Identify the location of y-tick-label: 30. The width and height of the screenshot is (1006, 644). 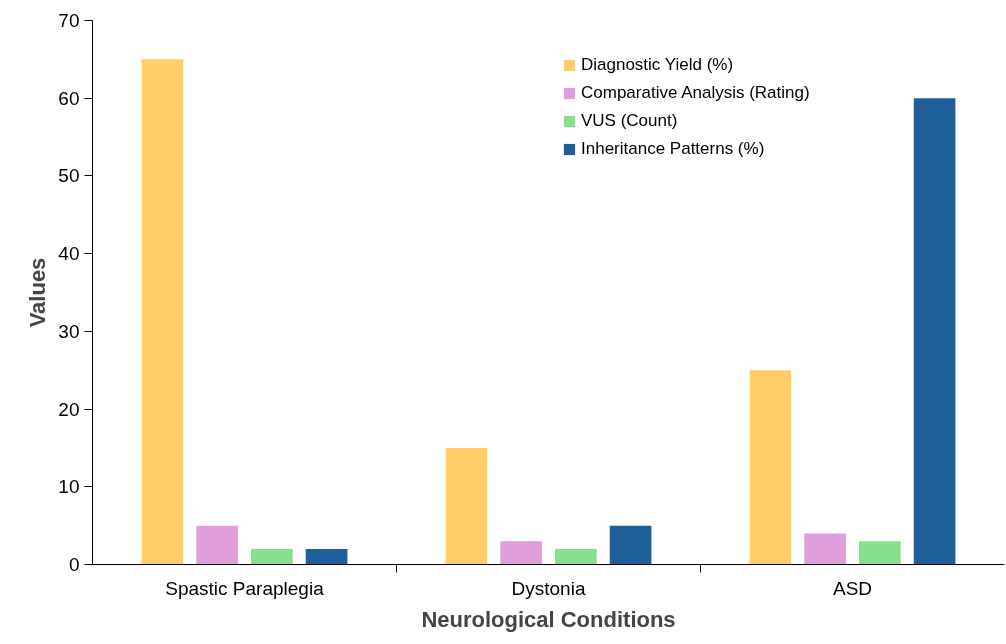
(69, 331).